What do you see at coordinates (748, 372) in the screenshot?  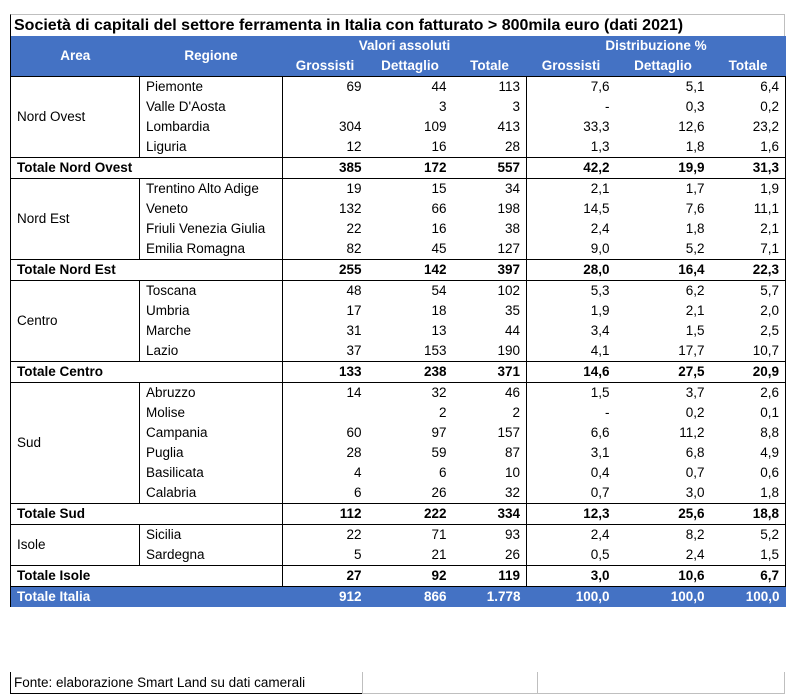 I see `total-value: 20,9` at bounding box center [748, 372].